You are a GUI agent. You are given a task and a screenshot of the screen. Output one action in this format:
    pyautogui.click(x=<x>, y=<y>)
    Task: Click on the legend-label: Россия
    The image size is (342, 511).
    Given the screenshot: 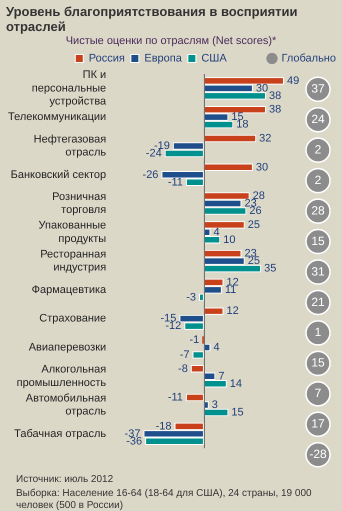 What is the action you would take?
    pyautogui.click(x=106, y=58)
    